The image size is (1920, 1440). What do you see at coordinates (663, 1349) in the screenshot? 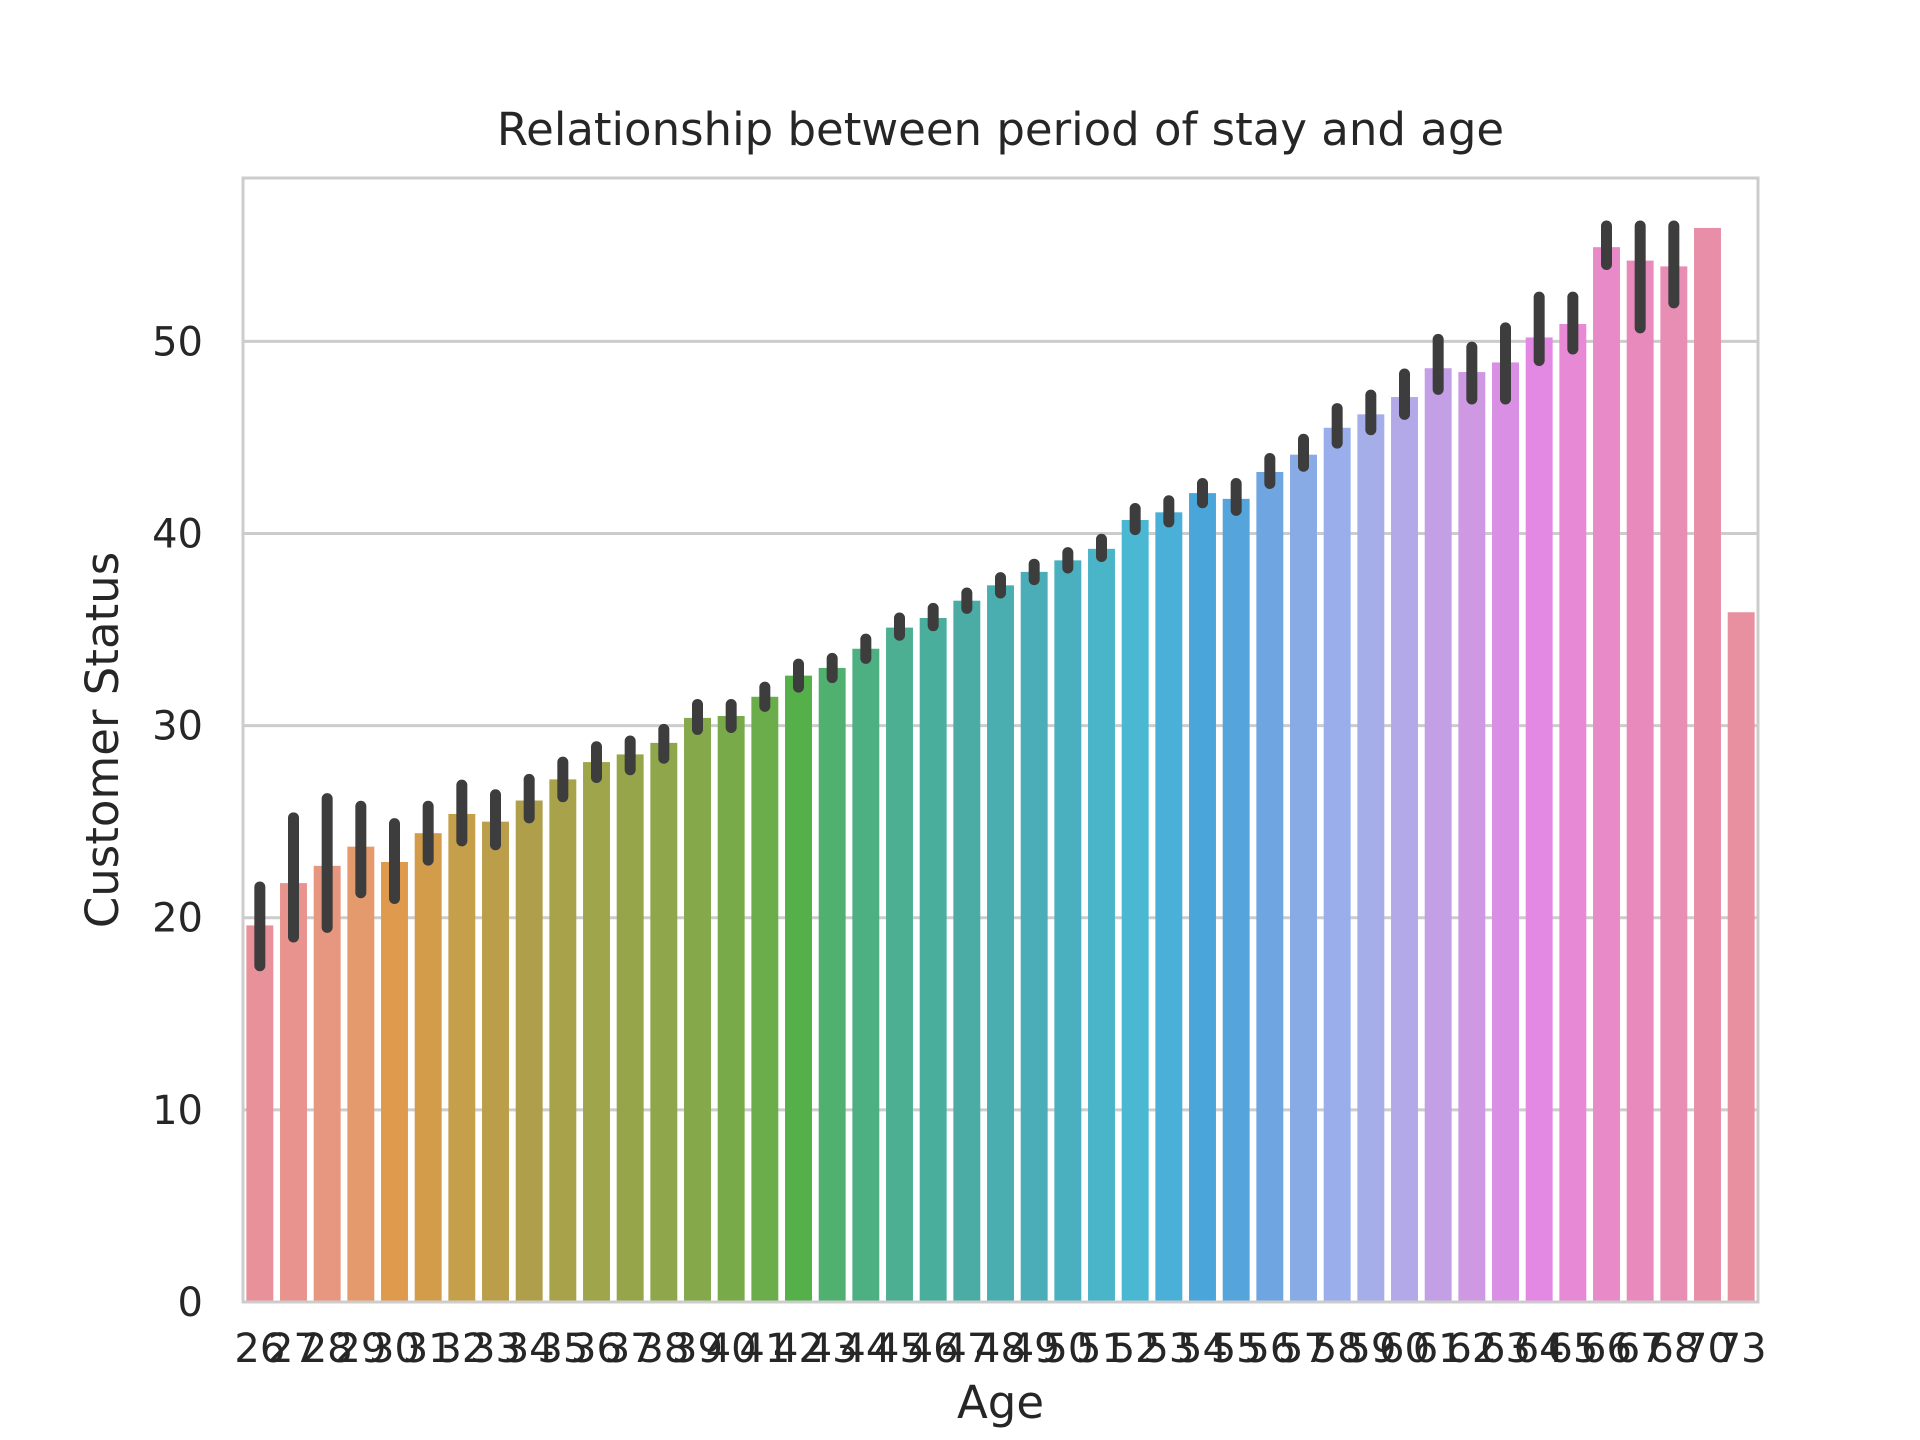
I see `x-tick-label: 38` at bounding box center [663, 1349].